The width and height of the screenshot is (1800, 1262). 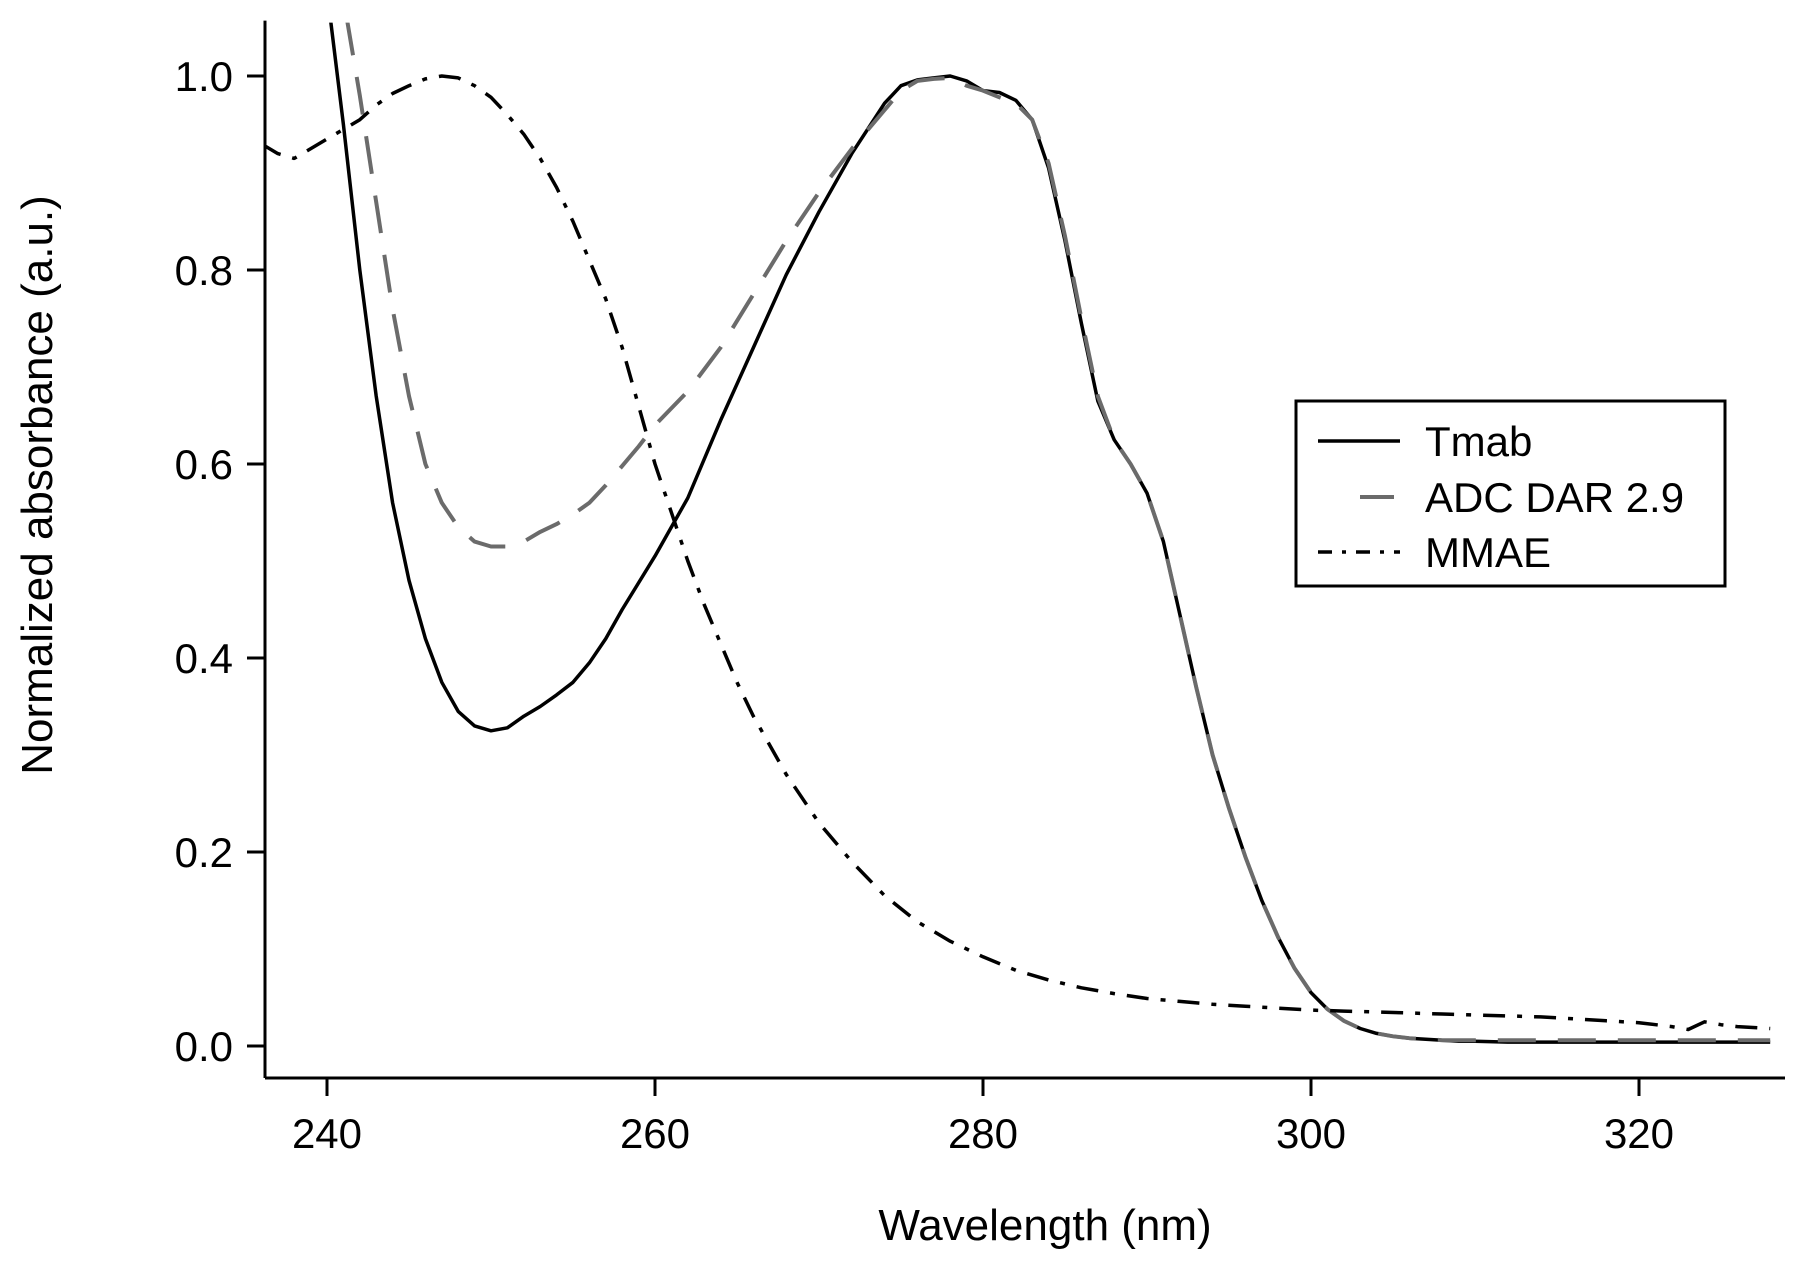 I want to click on x-tick-label: 240, so click(x=327, y=1133).